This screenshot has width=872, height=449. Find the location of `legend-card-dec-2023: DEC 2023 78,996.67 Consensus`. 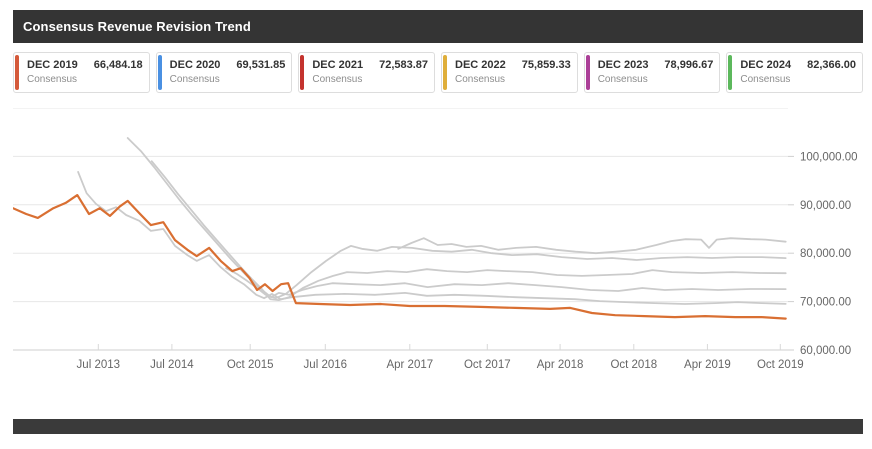

legend-card-dec-2023: DEC 2023 78,996.67 Consensus is located at coordinates (652, 72).